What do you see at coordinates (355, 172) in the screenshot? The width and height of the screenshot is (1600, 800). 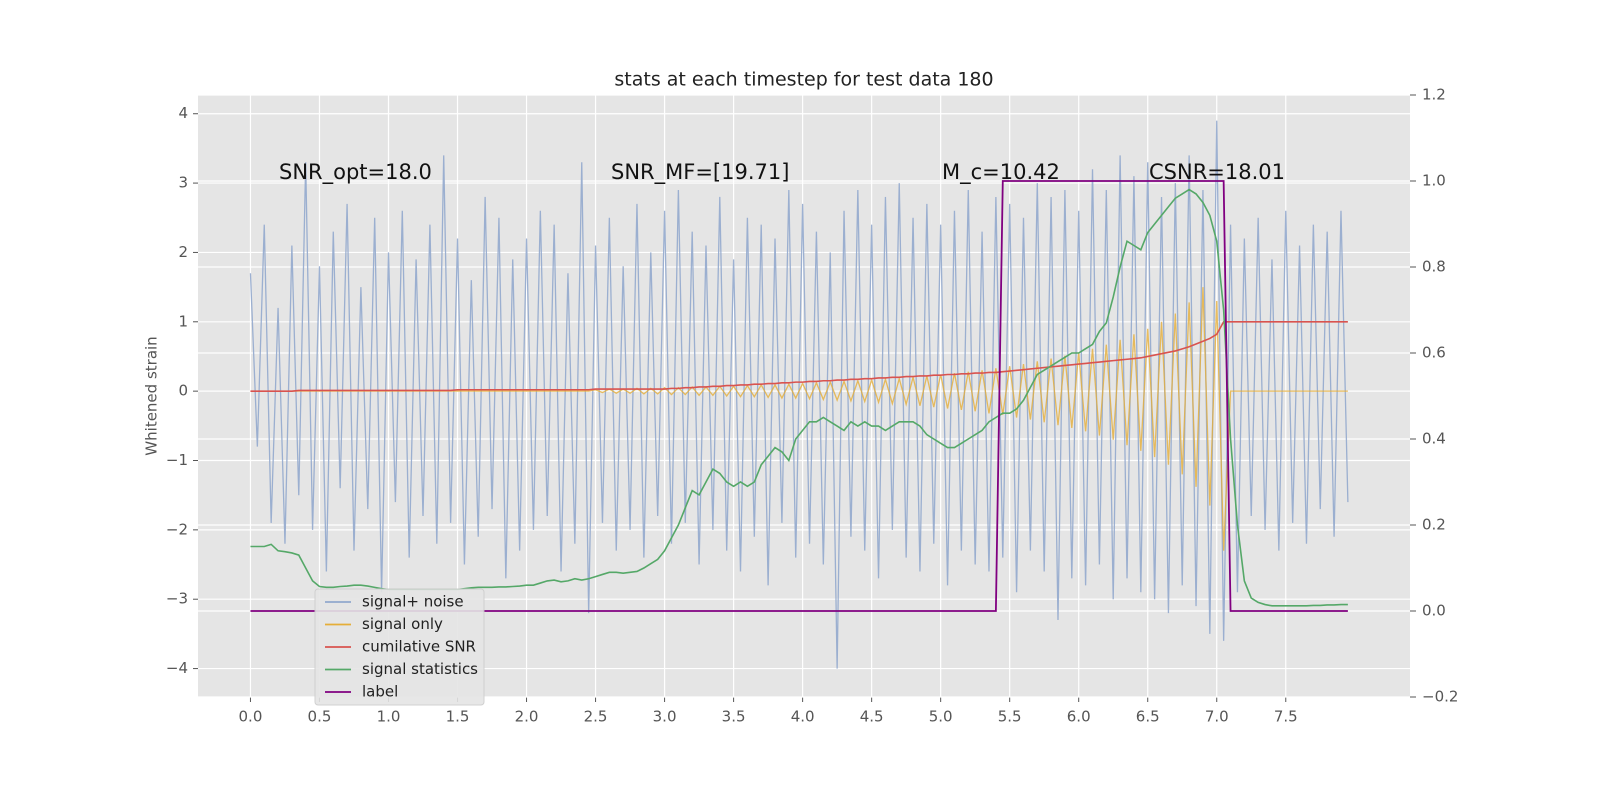 I see `annotation: SNR_opt=18.0` at bounding box center [355, 172].